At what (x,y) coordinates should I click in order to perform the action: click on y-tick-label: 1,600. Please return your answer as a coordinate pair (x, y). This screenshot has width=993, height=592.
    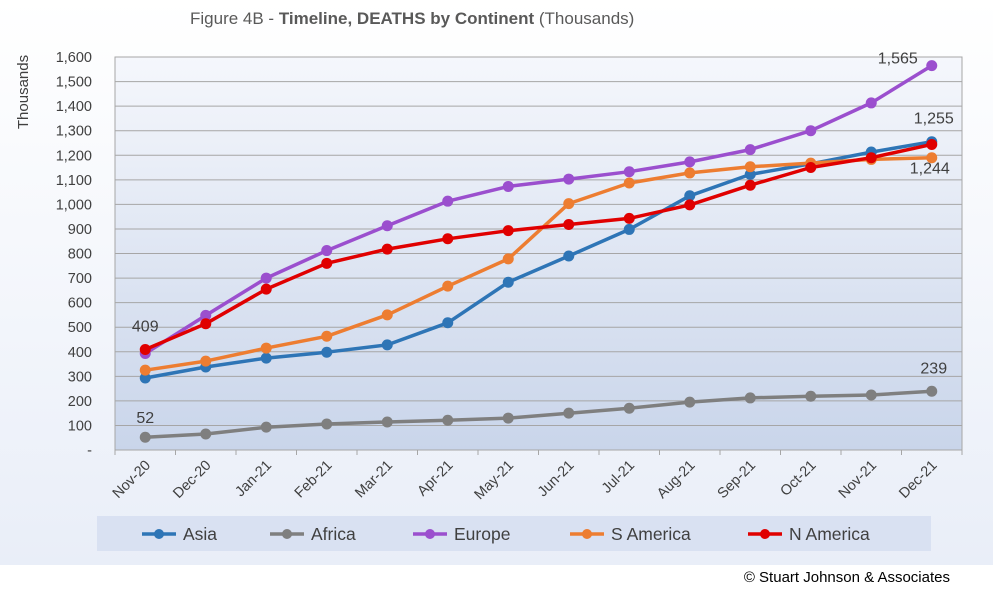
    Looking at the image, I should click on (74, 58).